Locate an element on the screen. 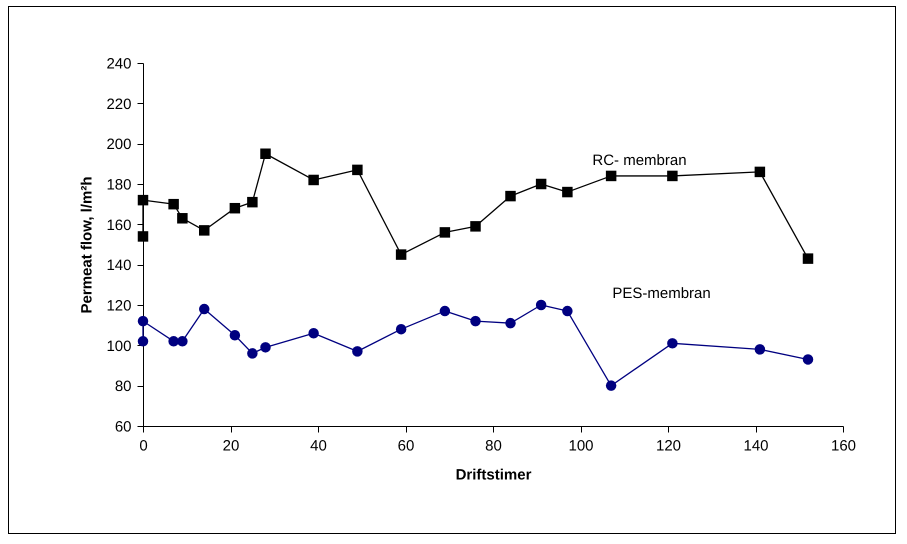  x-tick-label: 0 is located at coordinates (143, 446).